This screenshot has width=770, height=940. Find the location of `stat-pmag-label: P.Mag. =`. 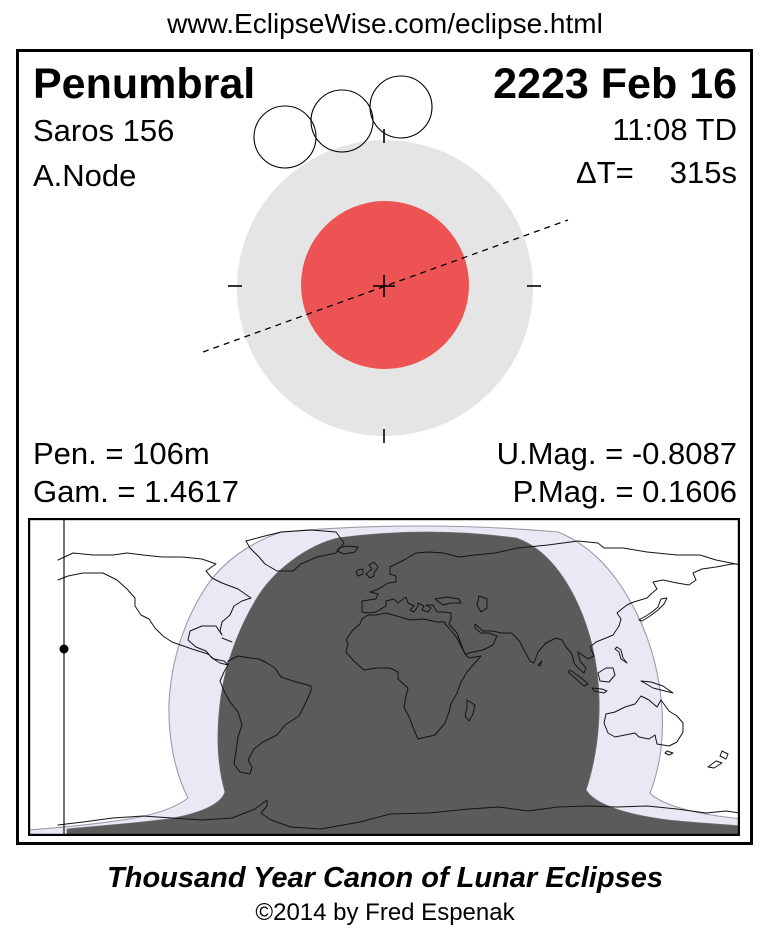

stat-pmag-label: P.Mag. = is located at coordinates (573, 491).